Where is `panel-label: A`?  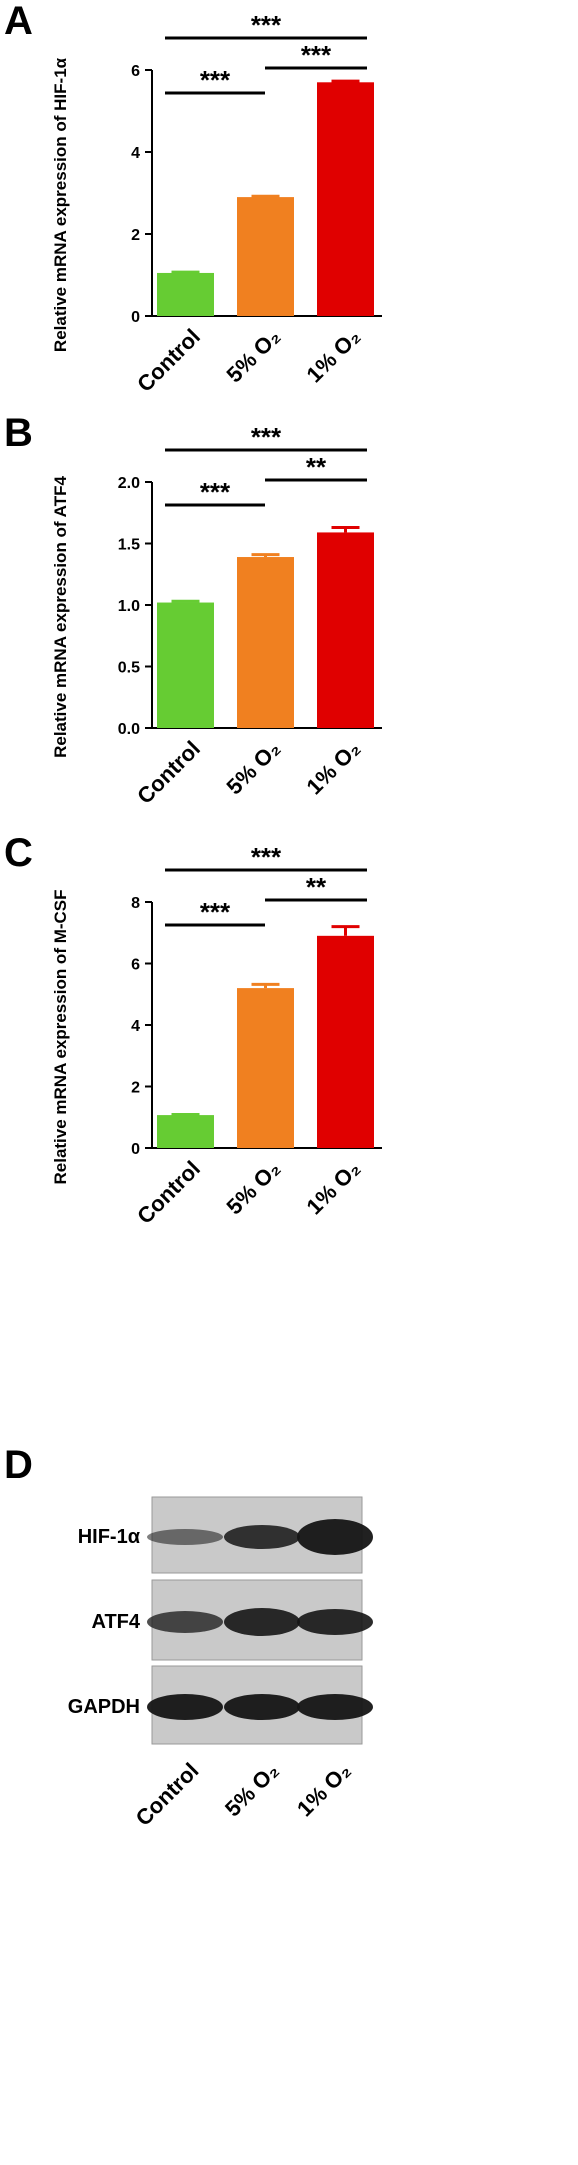 panel-label: A is located at coordinates (18, 21).